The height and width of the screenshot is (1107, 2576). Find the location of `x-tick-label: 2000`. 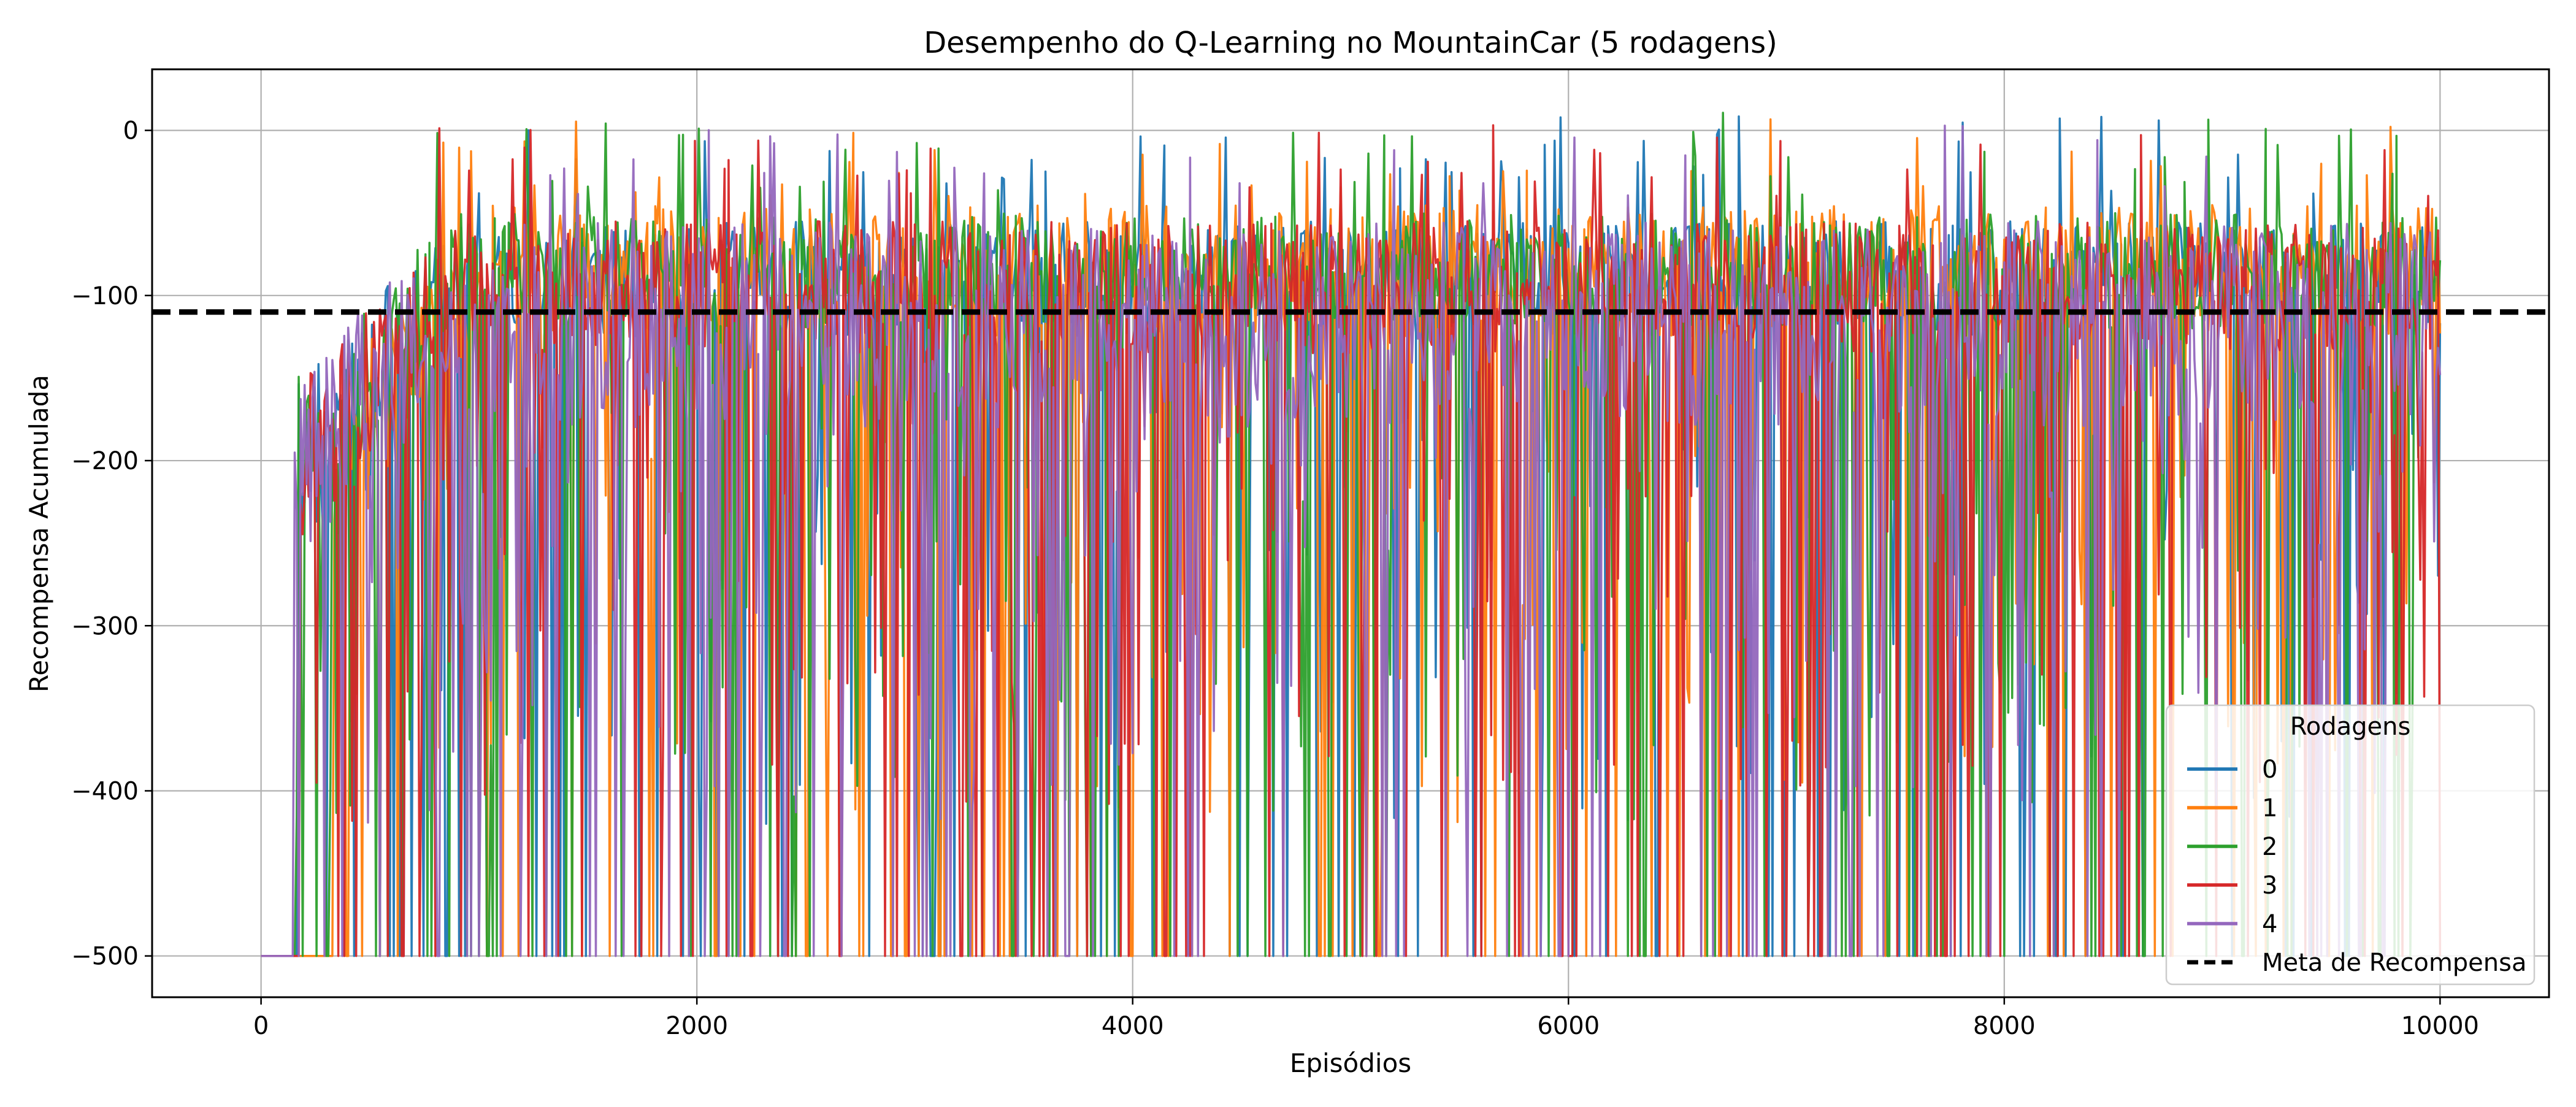

x-tick-label: 2000 is located at coordinates (696, 1026).